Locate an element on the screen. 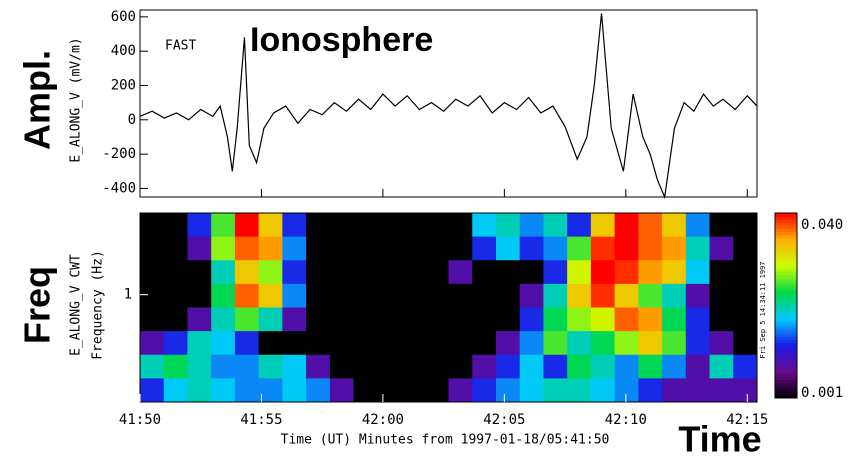 This screenshot has height=460, width=859. annotation: FAST is located at coordinates (180, 46).